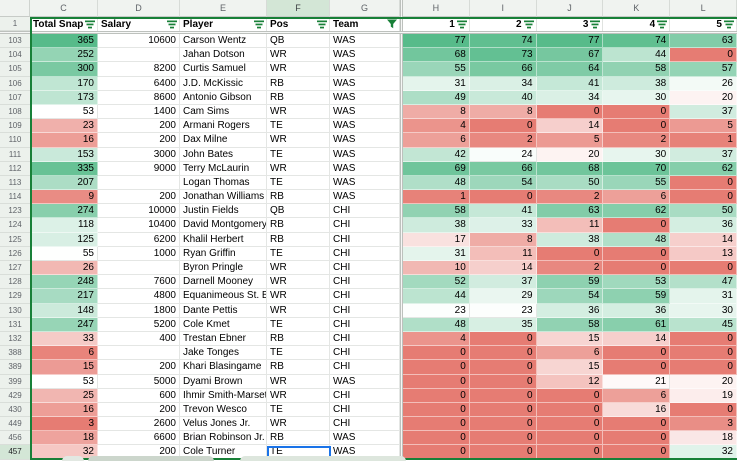  What do you see at coordinates (151, 458) in the screenshot?
I see `bottom-pill-left` at bounding box center [151, 458].